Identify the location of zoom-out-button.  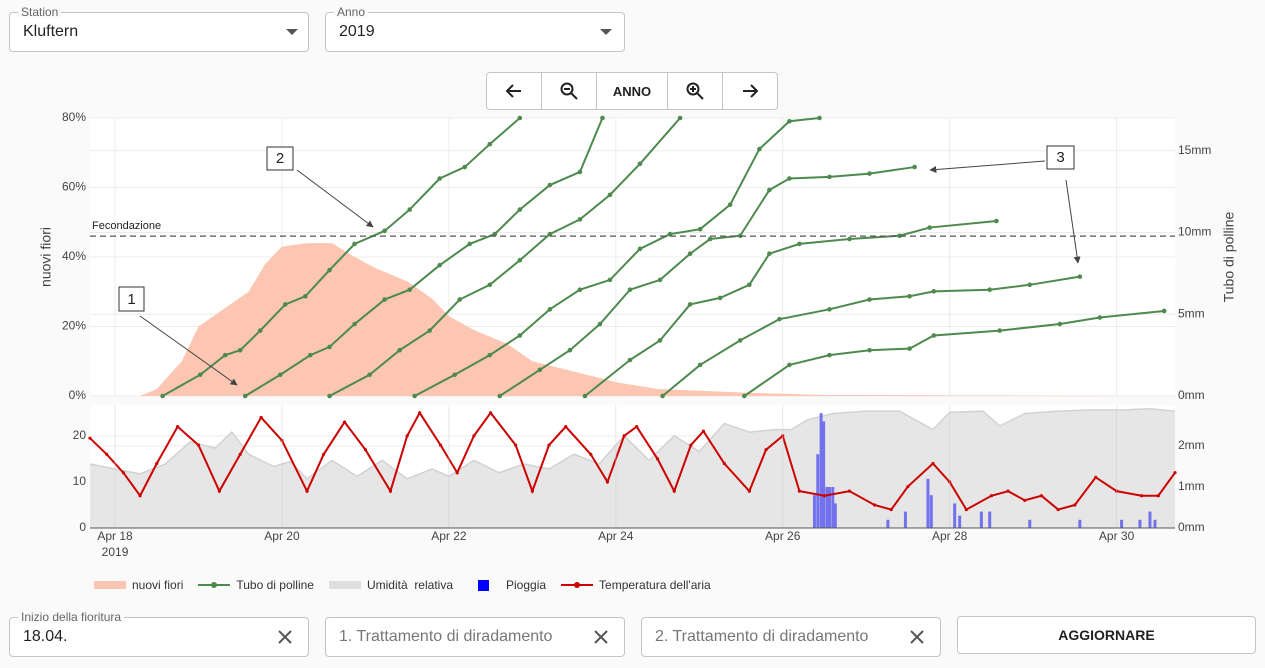
(568, 91).